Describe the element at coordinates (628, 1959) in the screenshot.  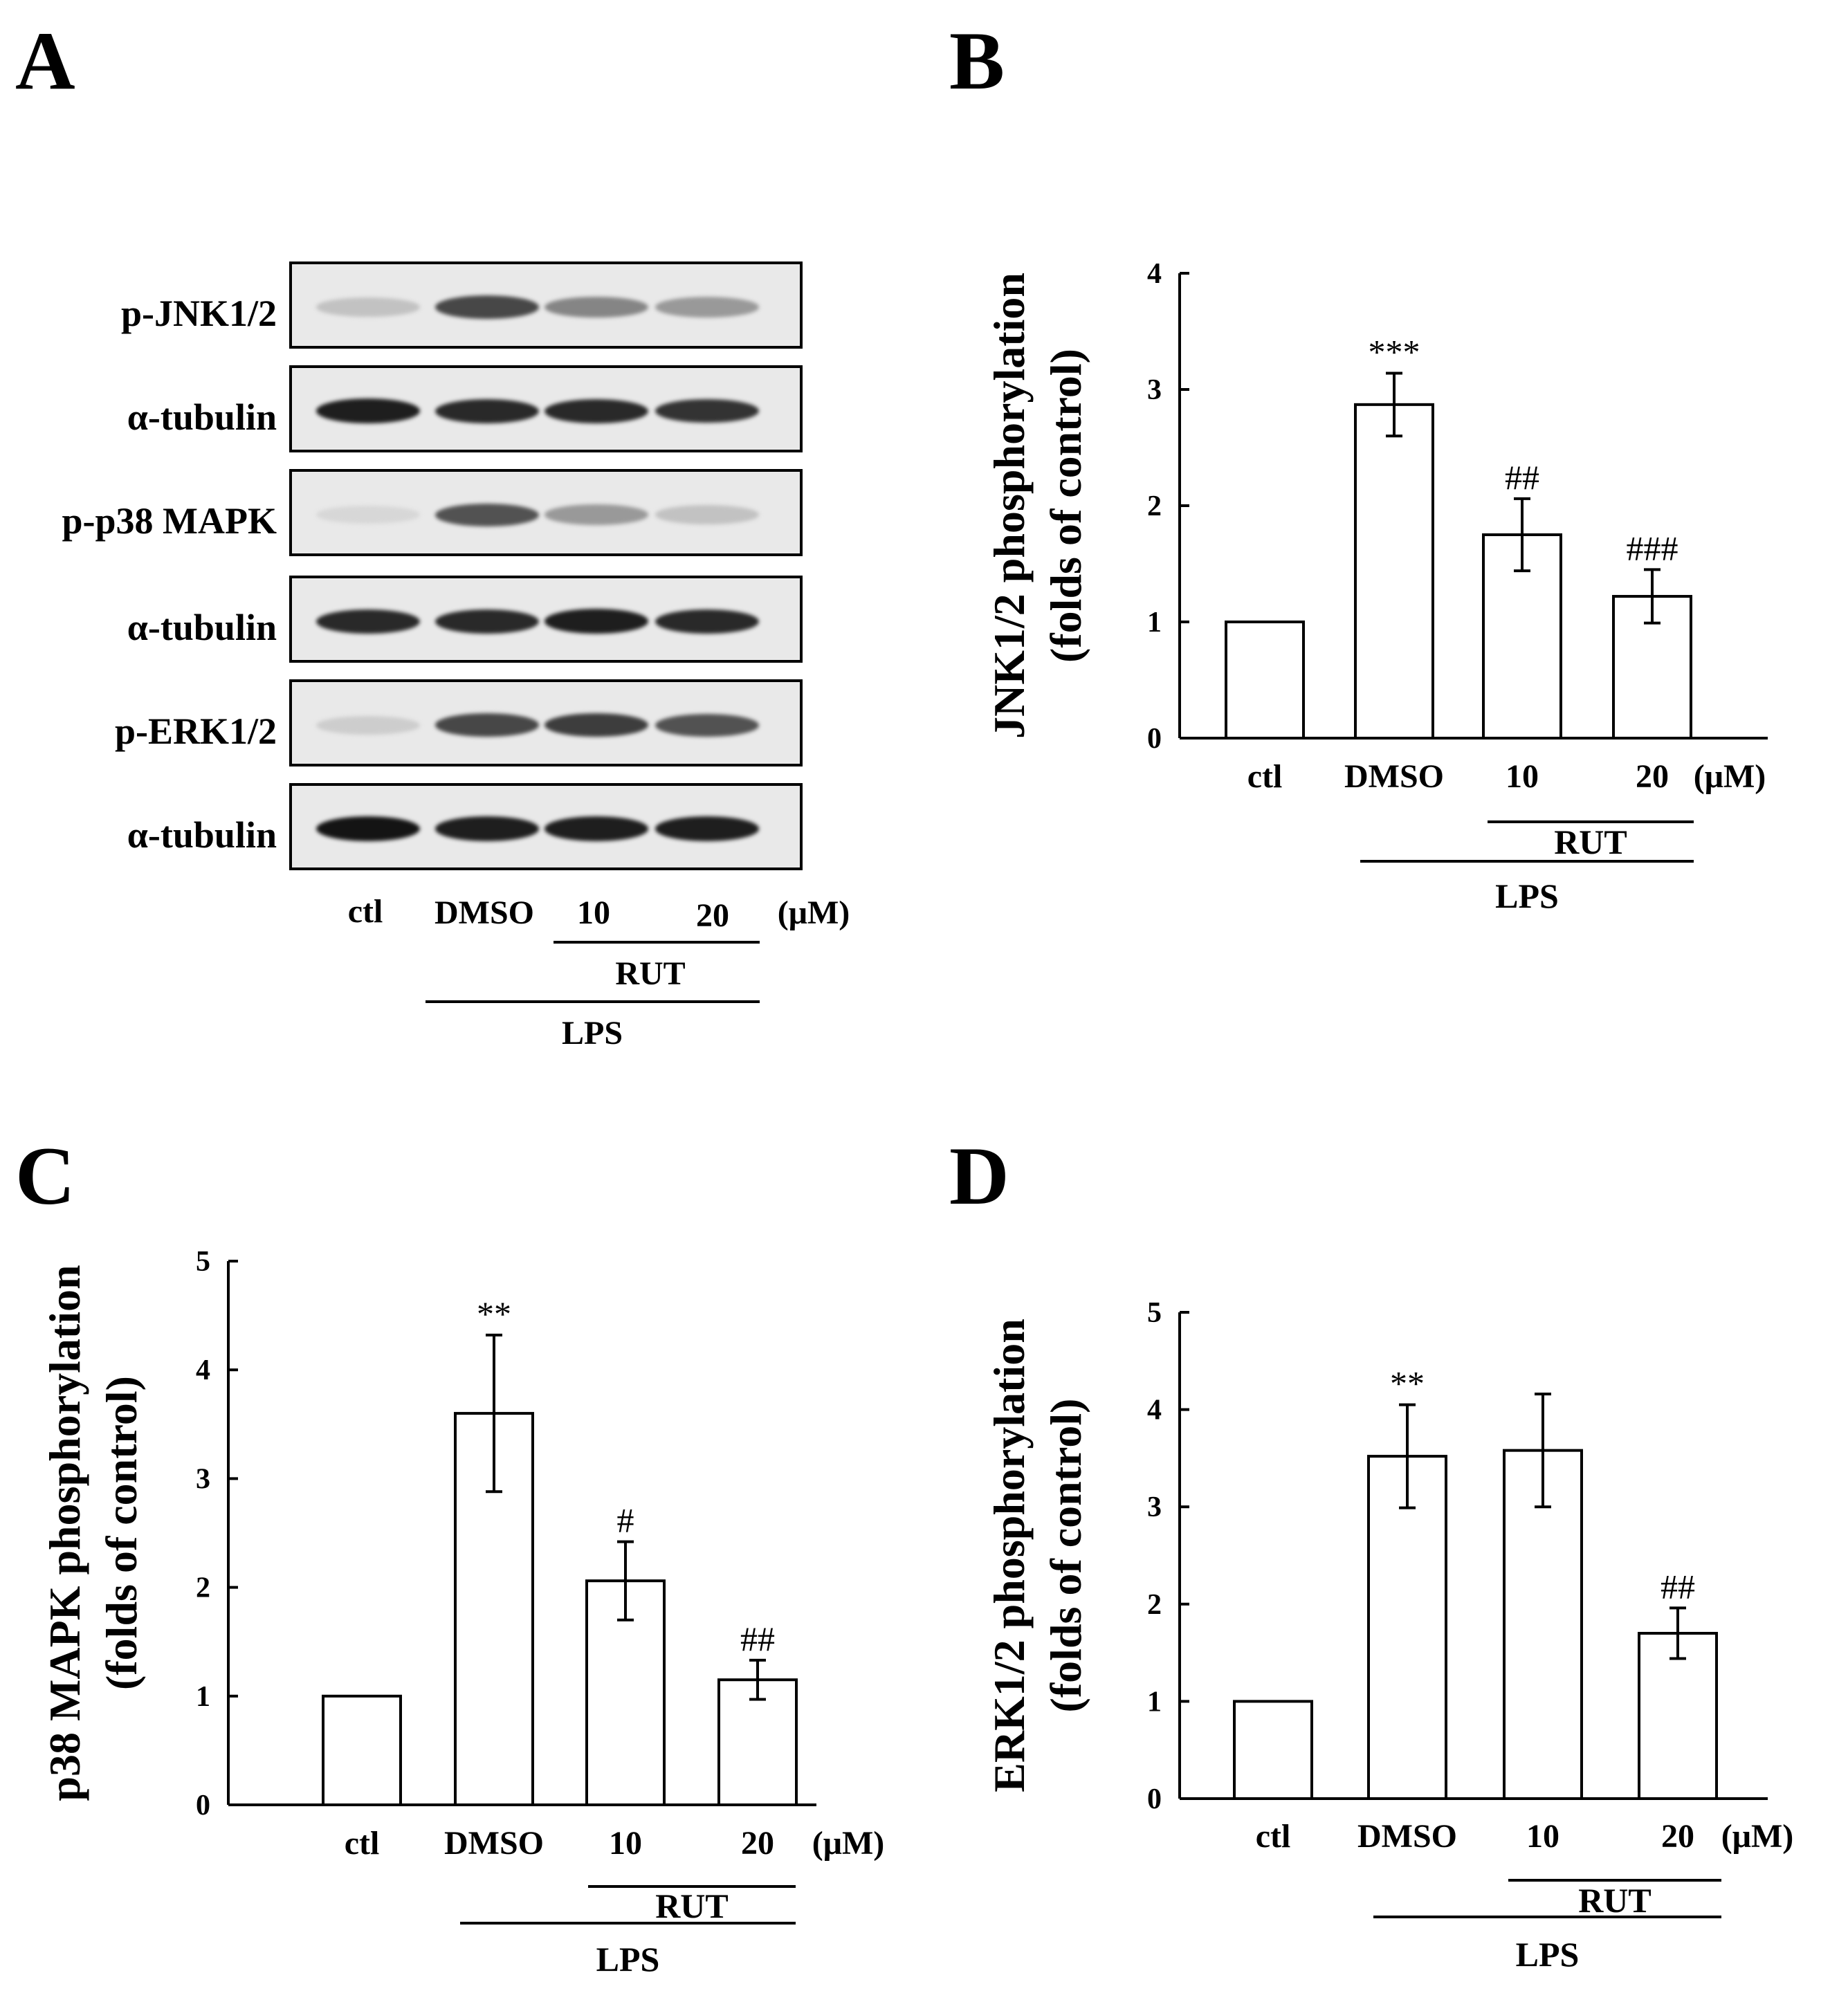
I see `chart-c-lps-label: LPS` at that location.